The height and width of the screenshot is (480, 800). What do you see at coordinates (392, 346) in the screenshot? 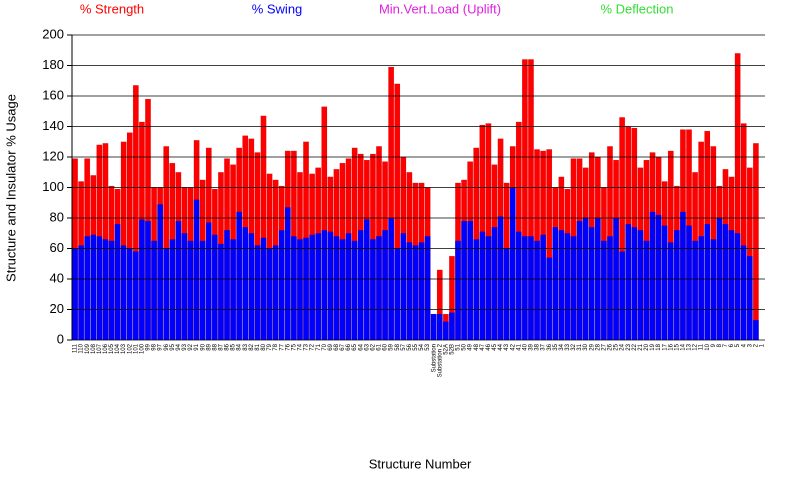
I see `x-tick-label: 59` at bounding box center [392, 346].